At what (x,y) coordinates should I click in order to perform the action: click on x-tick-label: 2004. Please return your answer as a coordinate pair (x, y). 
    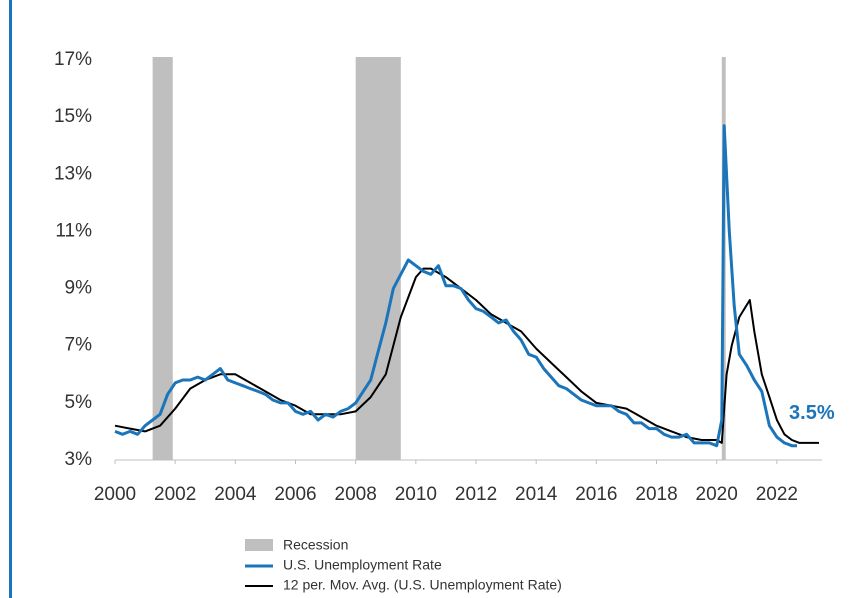
    Looking at the image, I should click on (235, 494).